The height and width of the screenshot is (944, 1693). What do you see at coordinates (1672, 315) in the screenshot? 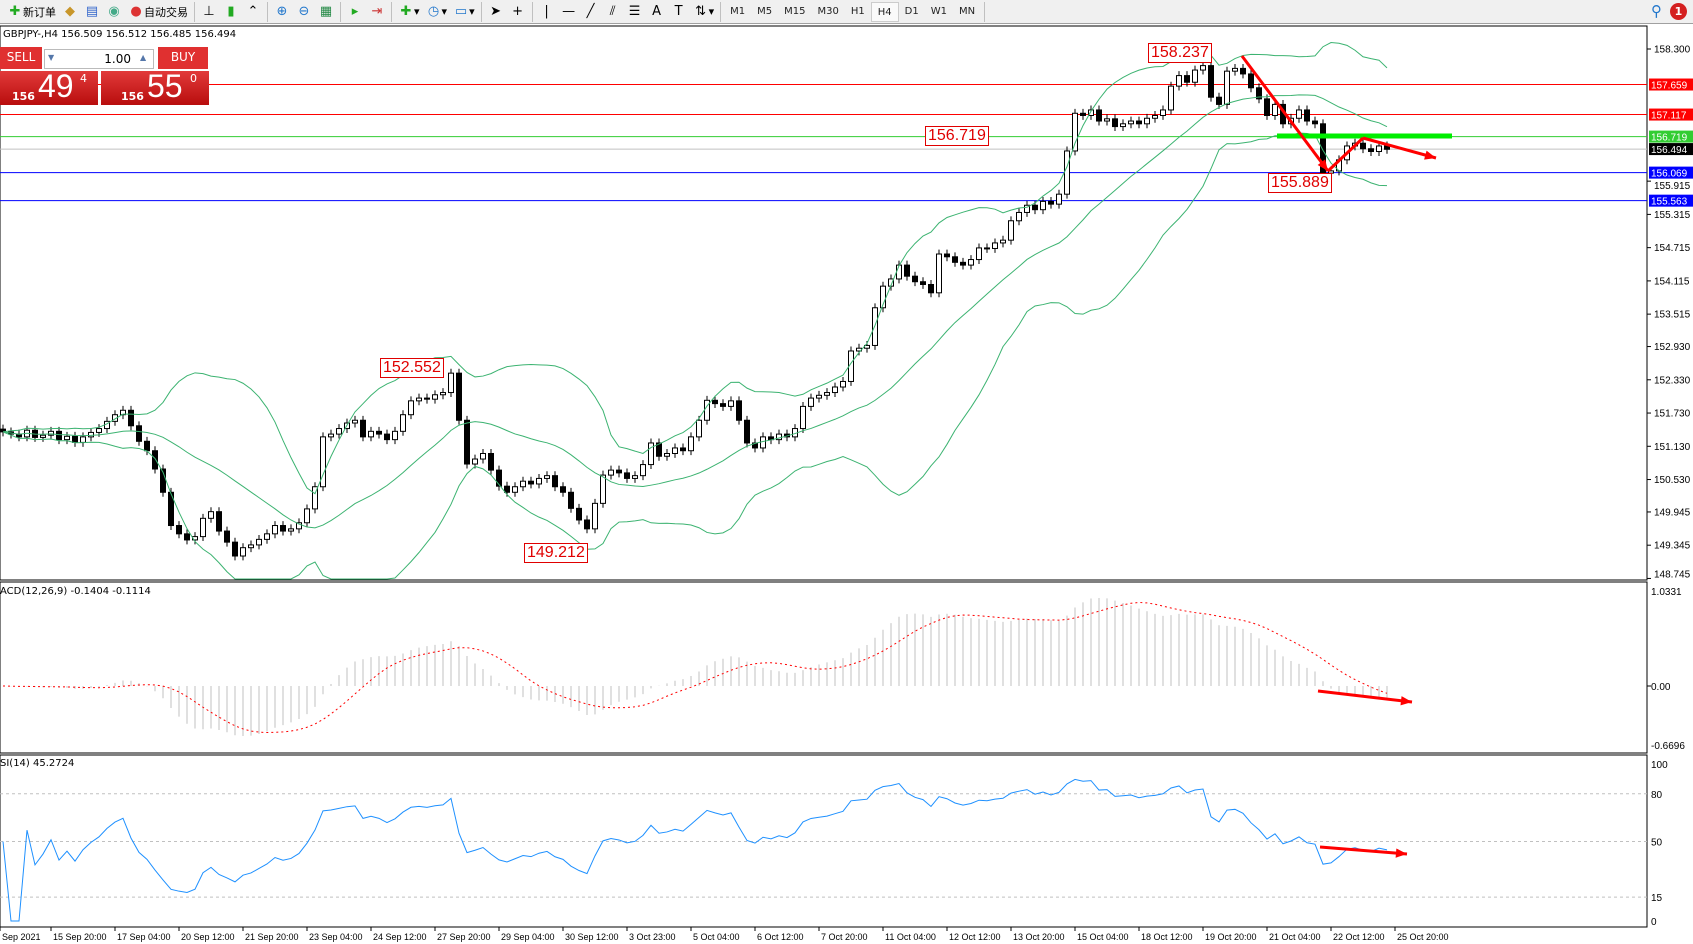
I see `price-tick-label: 153.515` at bounding box center [1672, 315].